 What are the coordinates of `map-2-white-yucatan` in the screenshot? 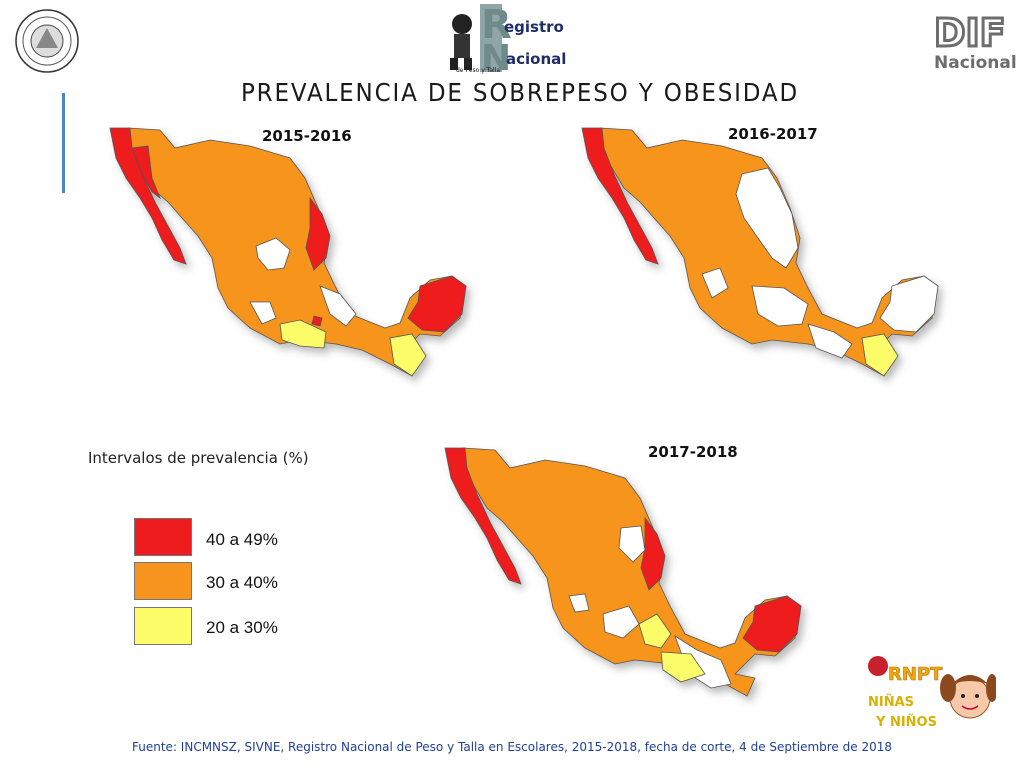 It's located at (909, 304).